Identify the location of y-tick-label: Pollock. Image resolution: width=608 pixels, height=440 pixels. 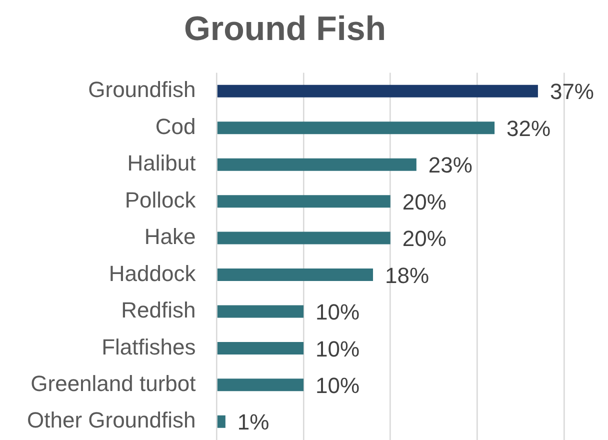
(160, 199).